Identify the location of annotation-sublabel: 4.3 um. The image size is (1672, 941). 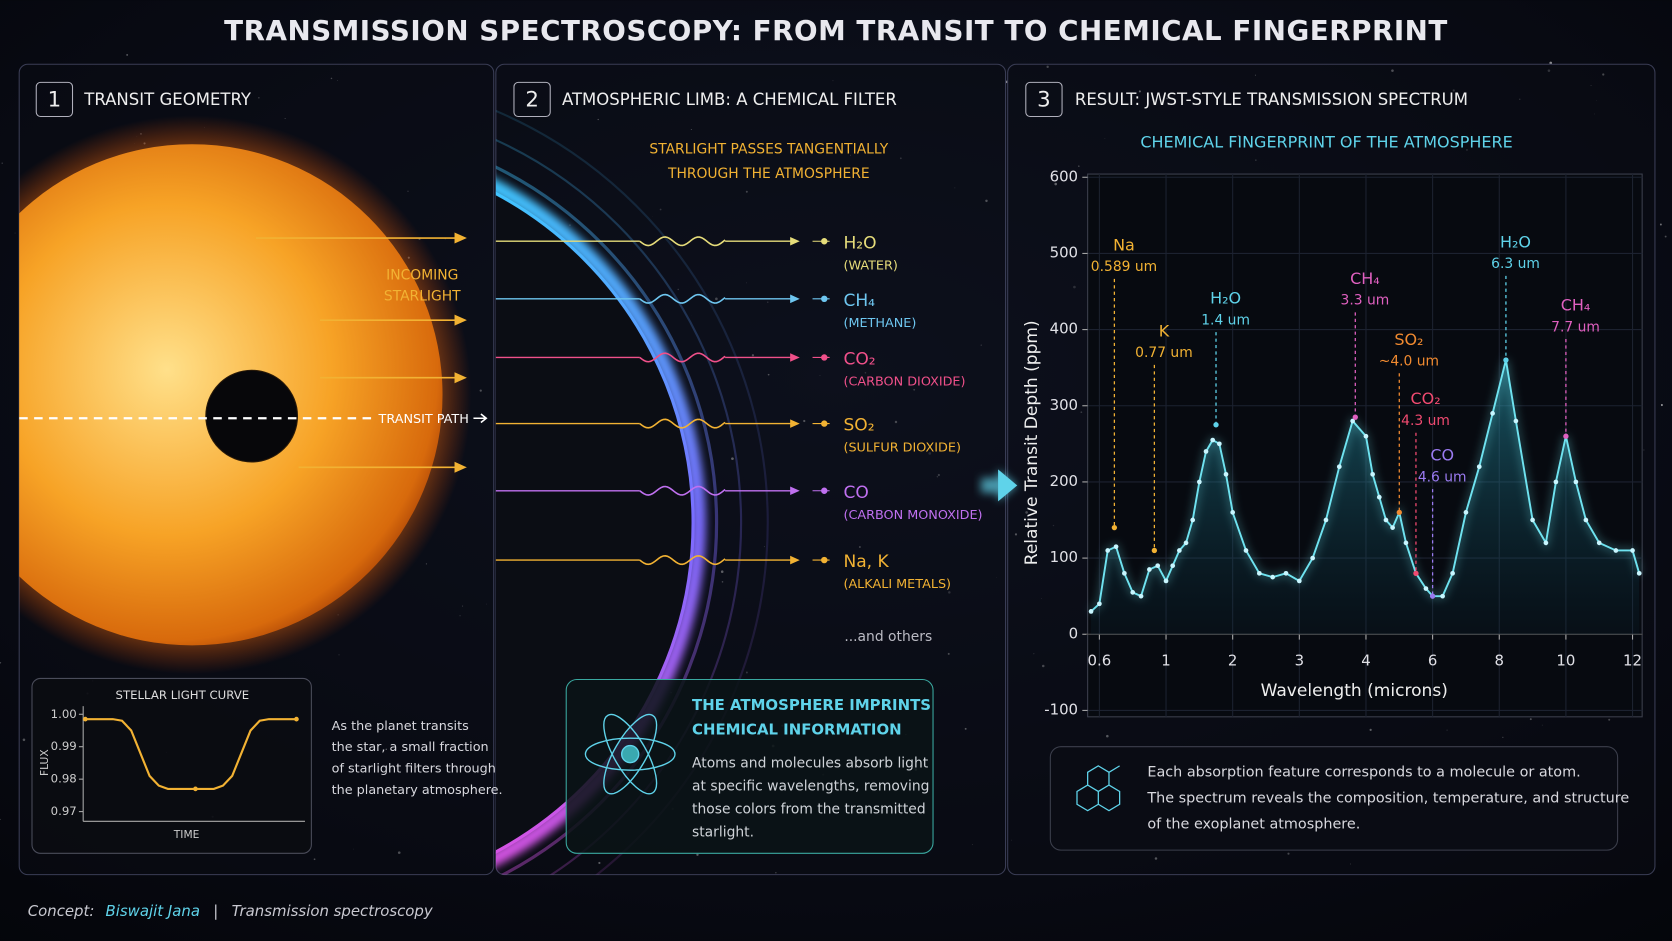
(1425, 421).